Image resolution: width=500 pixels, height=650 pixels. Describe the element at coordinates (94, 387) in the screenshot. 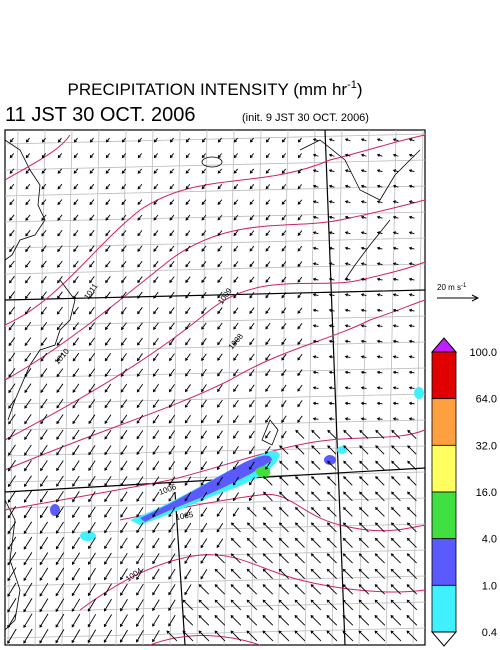

I see `meridian` at that location.